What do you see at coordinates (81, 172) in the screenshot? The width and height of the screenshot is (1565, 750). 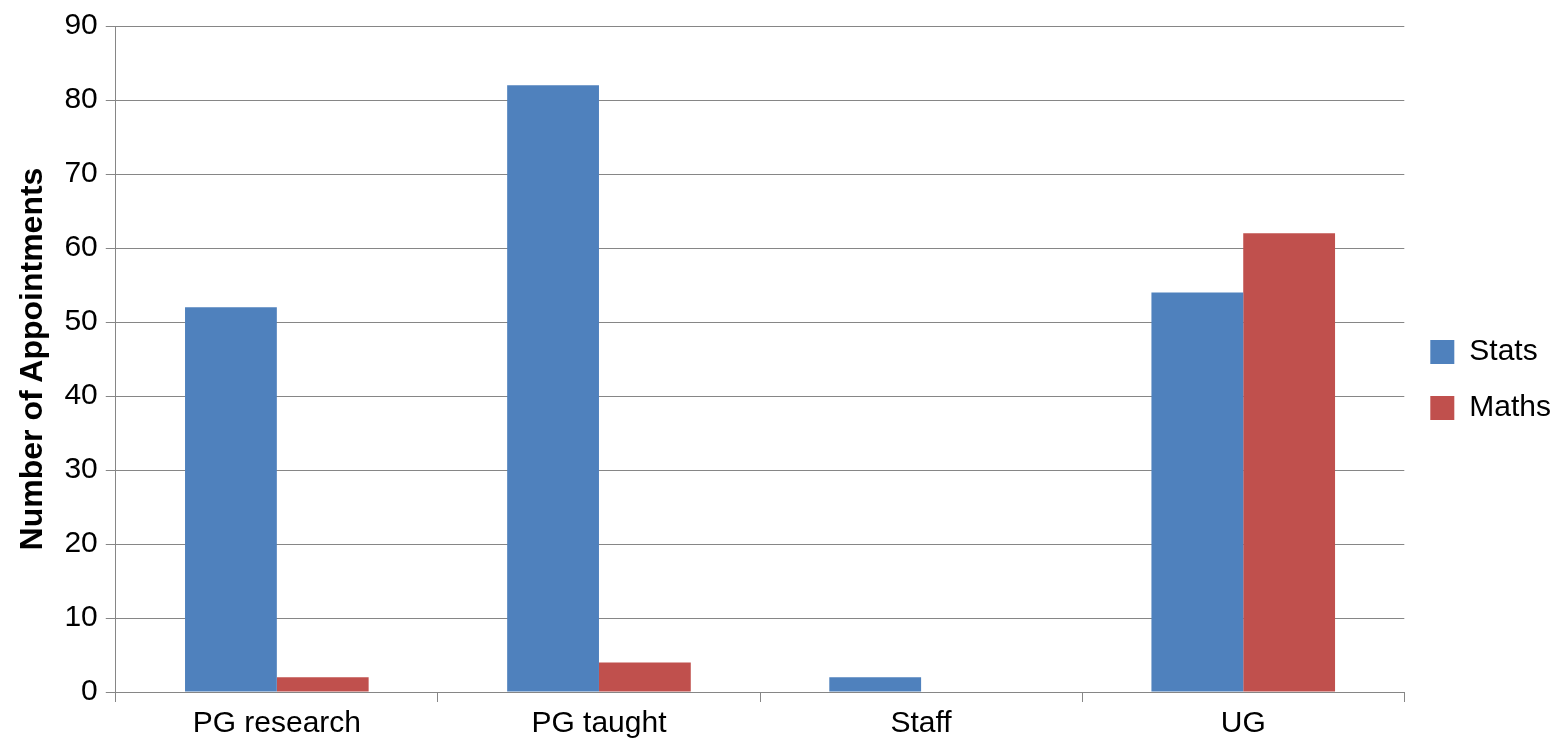 I see `y-tick-label: 70` at bounding box center [81, 172].